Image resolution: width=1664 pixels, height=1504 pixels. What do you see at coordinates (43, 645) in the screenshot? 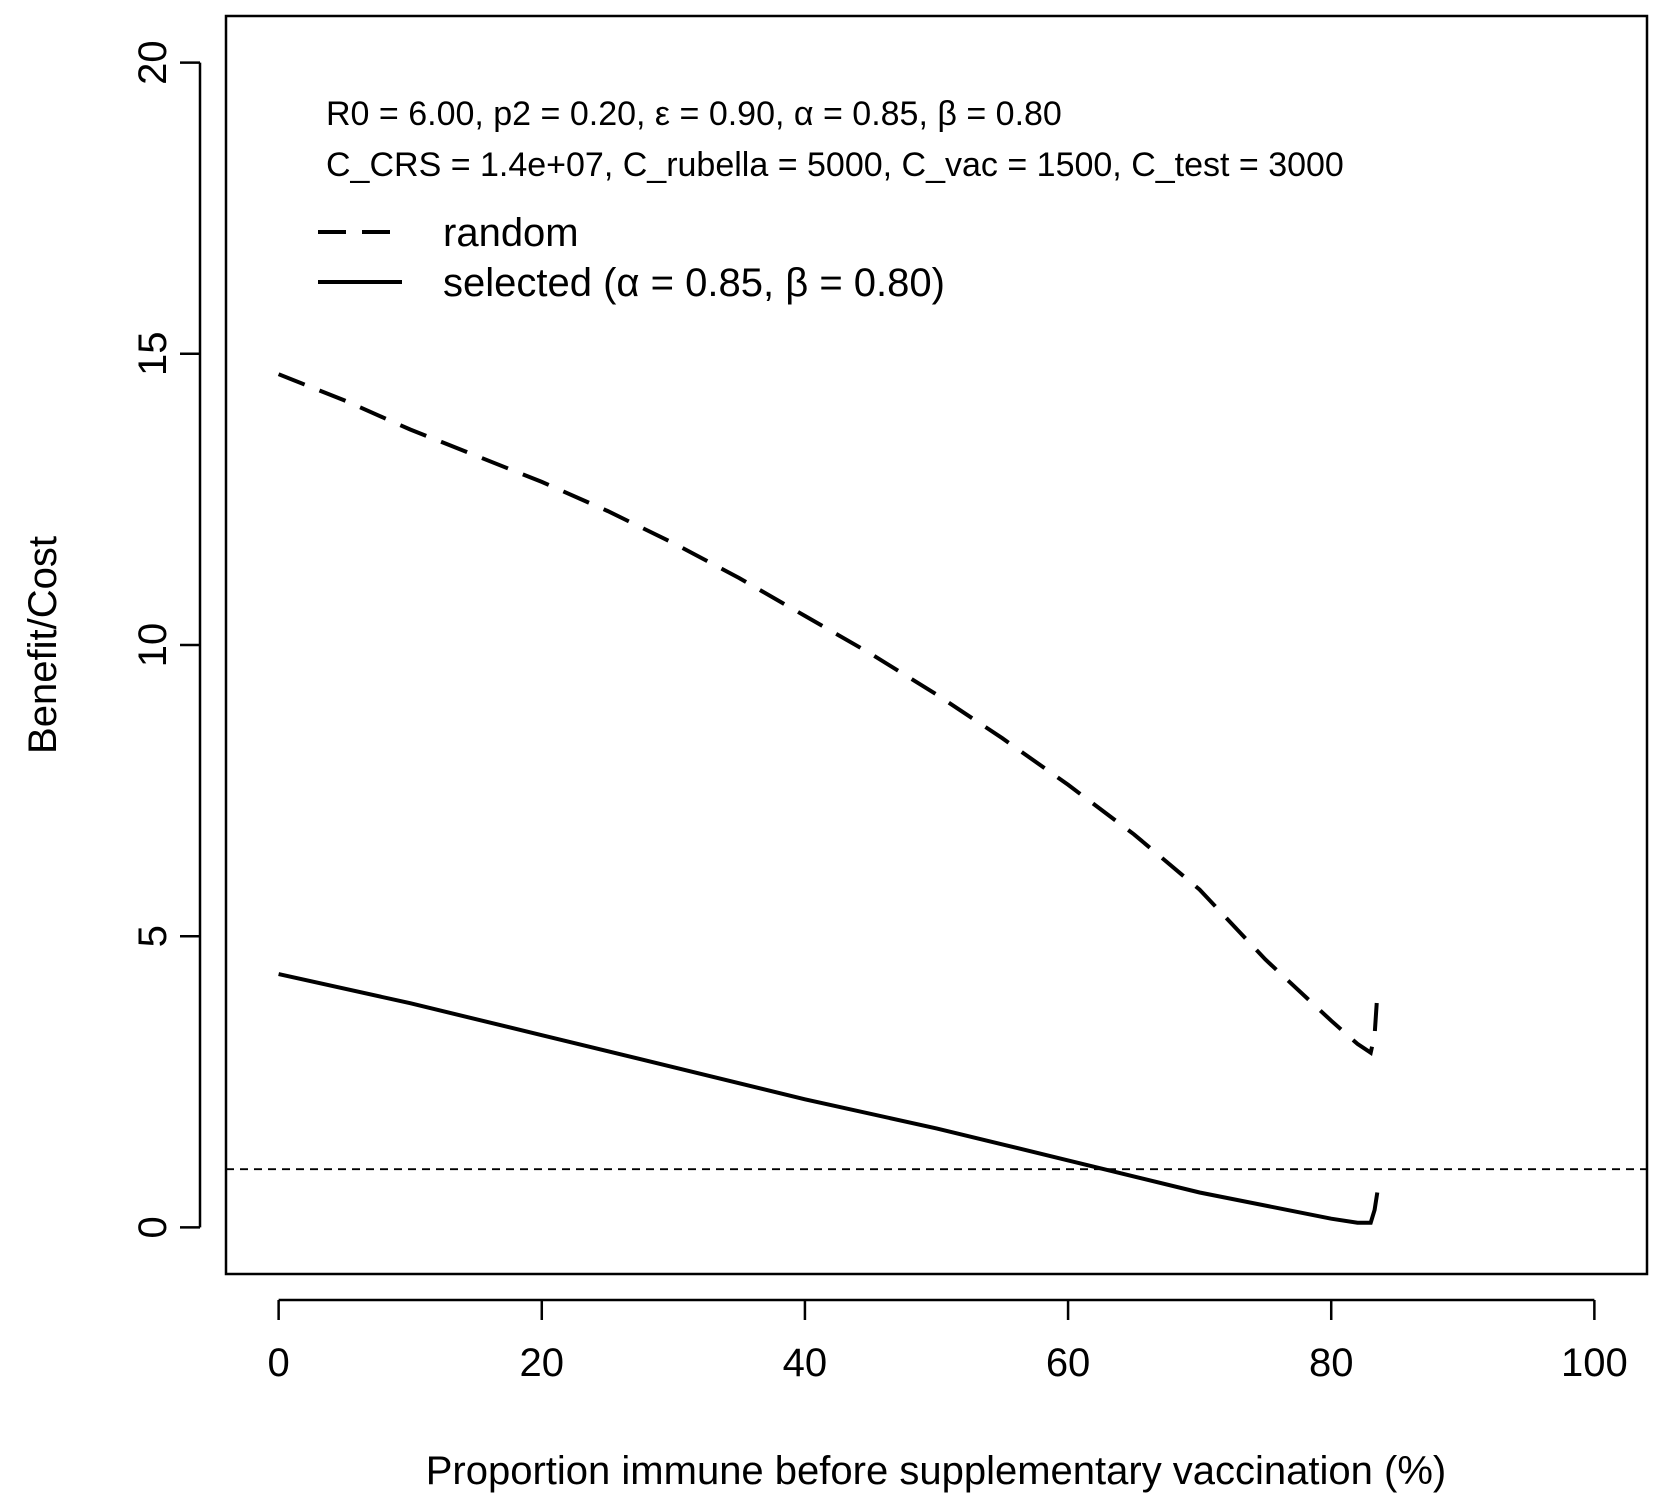
I see `y-axis-title: Benefit/Cost` at bounding box center [43, 645].